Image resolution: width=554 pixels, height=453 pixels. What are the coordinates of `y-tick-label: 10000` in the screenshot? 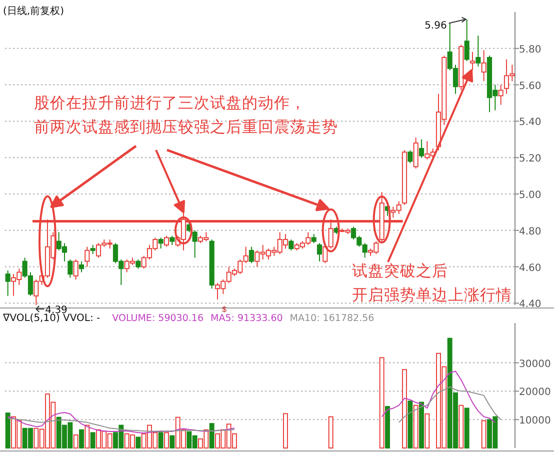 It's located at (535, 421).